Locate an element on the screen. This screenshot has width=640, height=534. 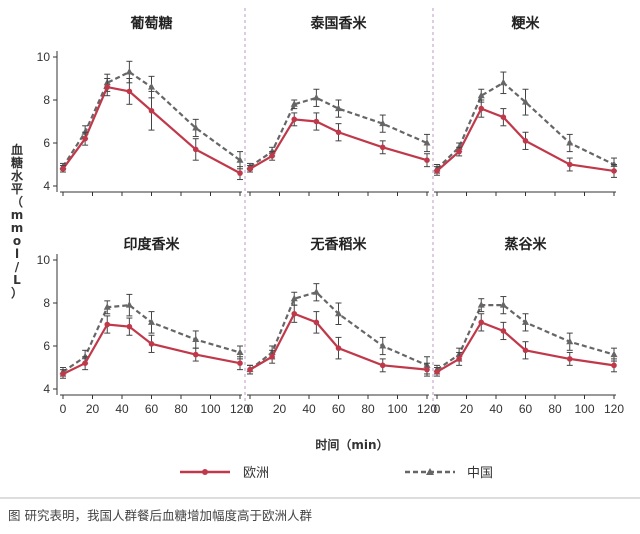
y-axis-label-char: m is located at coordinates (17, 215).